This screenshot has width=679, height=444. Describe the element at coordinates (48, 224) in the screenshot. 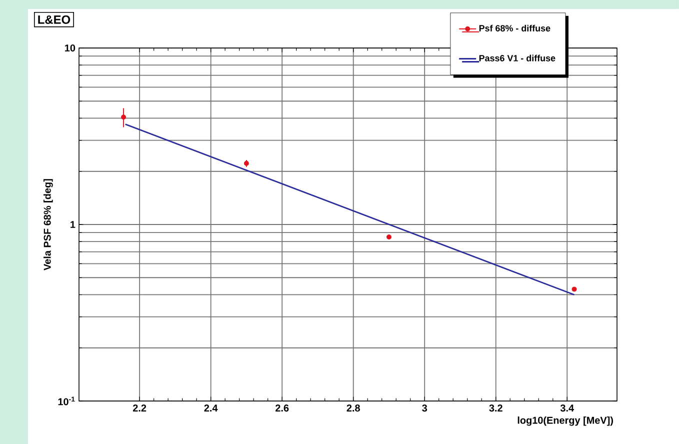

I see `y-axis-title: Vela PSF 68% [deg]` at that location.